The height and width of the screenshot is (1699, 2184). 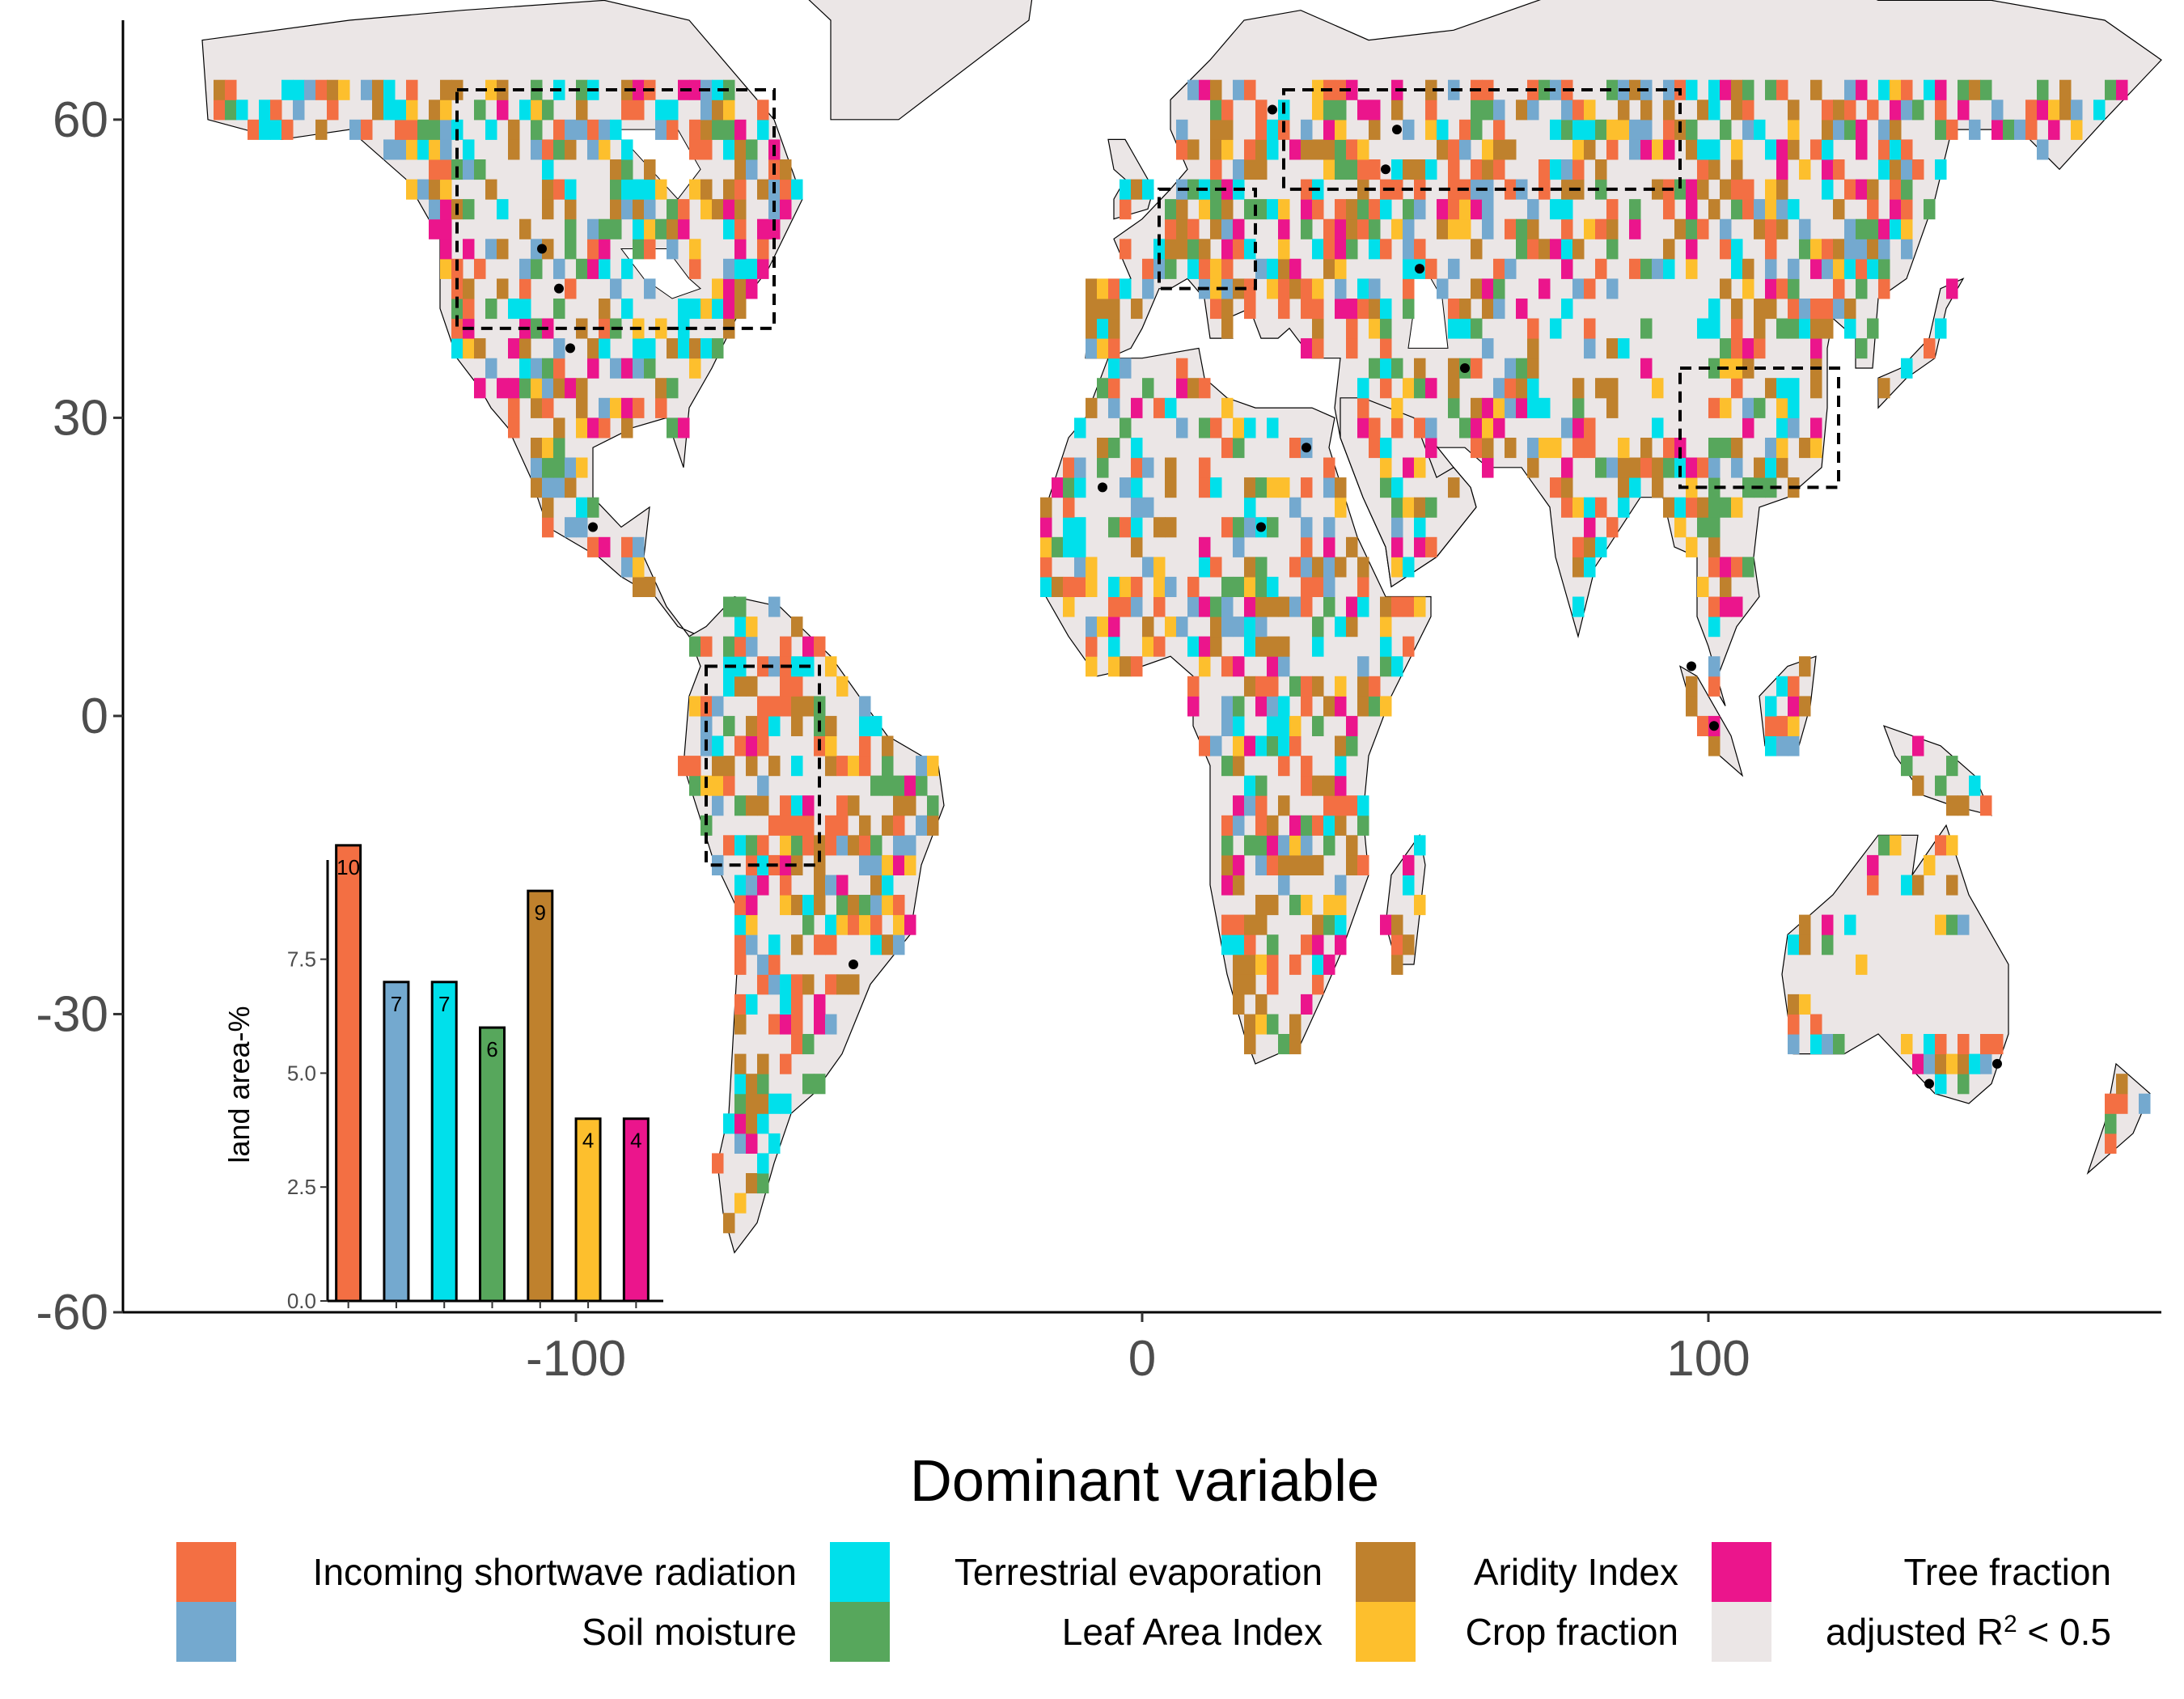 I want to click on legend-title: Dominant variable, so click(x=1144, y=1481).